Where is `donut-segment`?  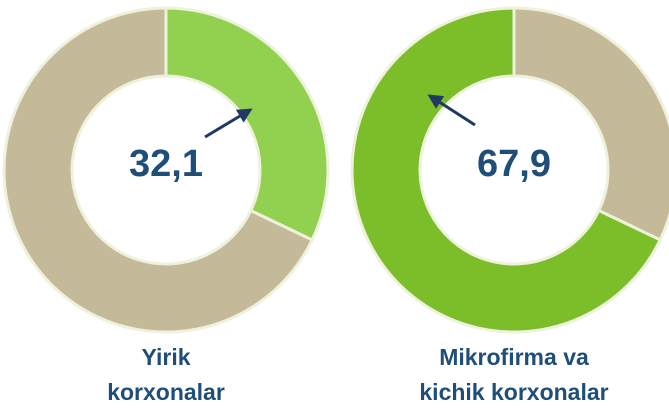 donut-segment is located at coordinates (247, 124).